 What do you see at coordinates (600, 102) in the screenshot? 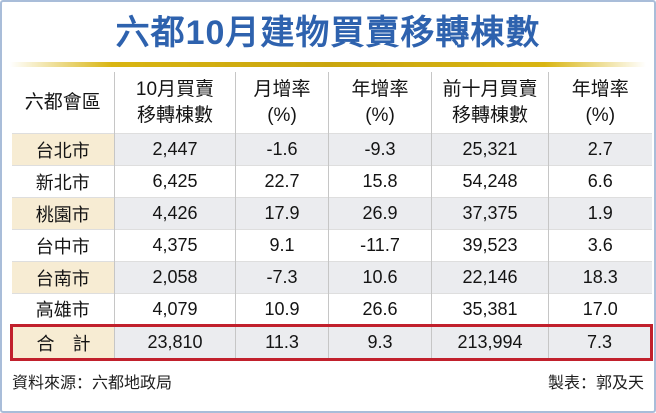
I see `header-ytd-yoy-rate: 年增率 (%)` at bounding box center [600, 102].